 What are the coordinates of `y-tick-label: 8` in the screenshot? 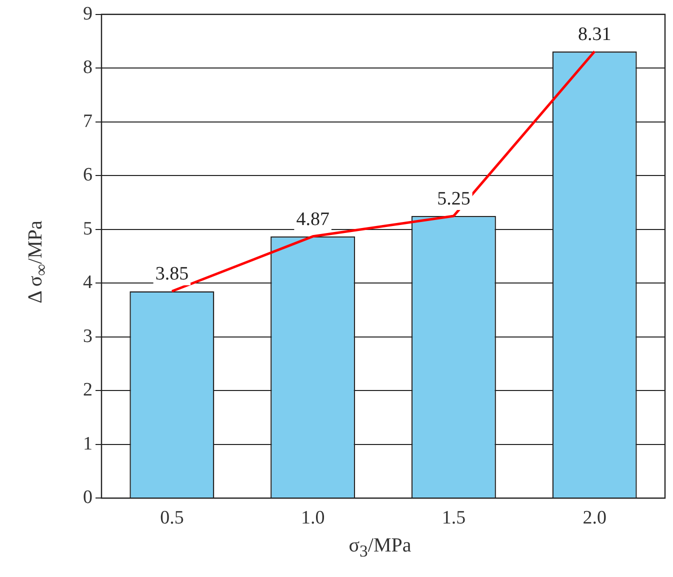 It's located at (87, 67).